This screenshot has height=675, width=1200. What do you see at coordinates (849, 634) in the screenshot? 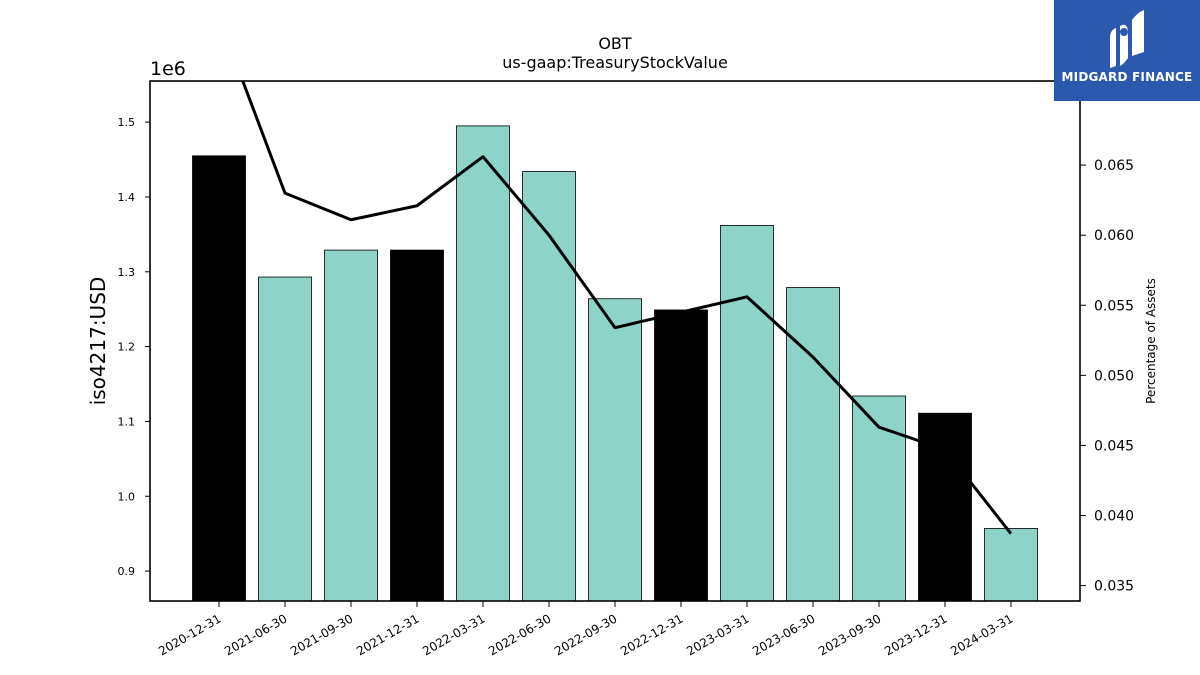
I see `x-tick-label: 2023-09-30` at bounding box center [849, 634].